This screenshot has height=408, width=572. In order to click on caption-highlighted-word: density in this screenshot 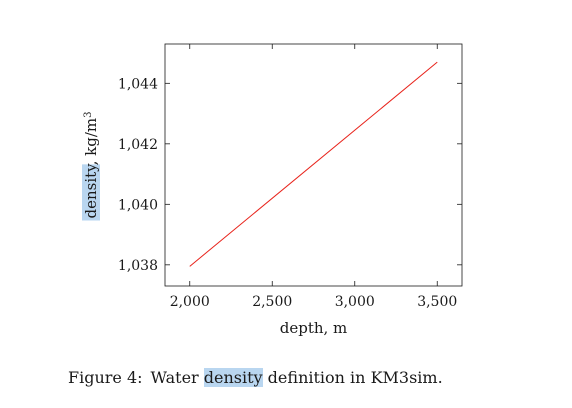, I will do `click(233, 377)`.